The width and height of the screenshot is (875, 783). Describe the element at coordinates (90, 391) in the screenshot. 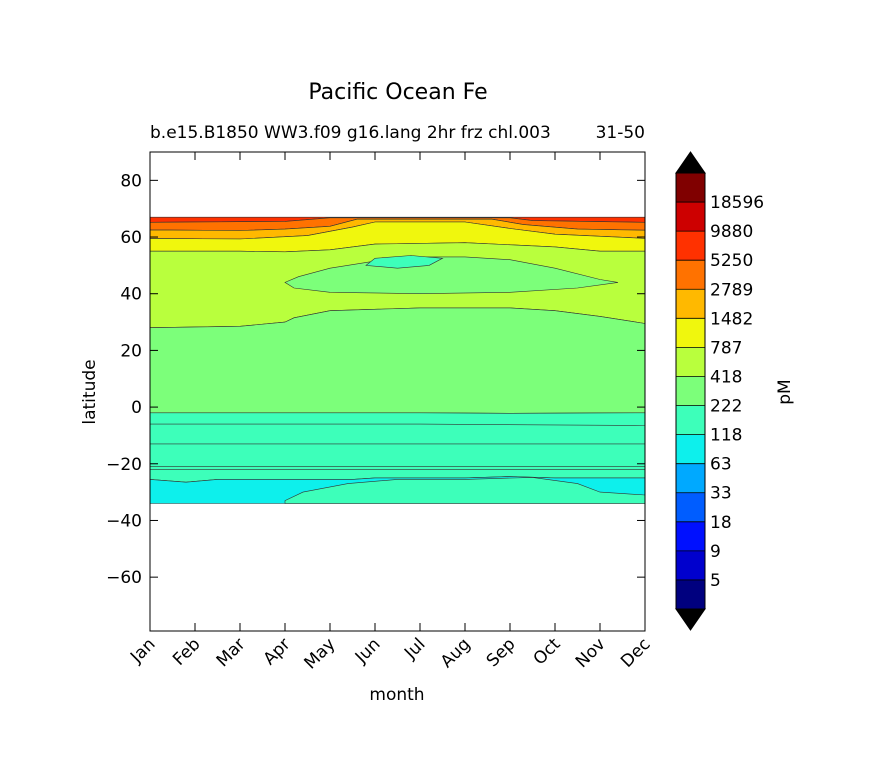

I see `y-axis-label: latitude` at that location.